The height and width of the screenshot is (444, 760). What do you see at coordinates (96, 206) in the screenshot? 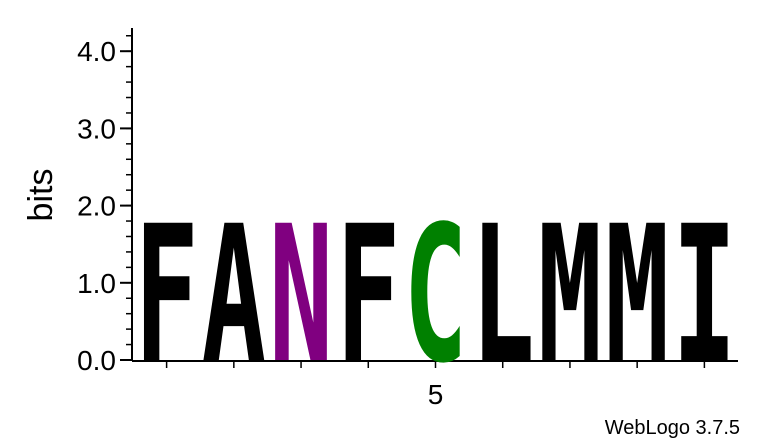
I see `y-tick-label: 2.0` at bounding box center [96, 206].